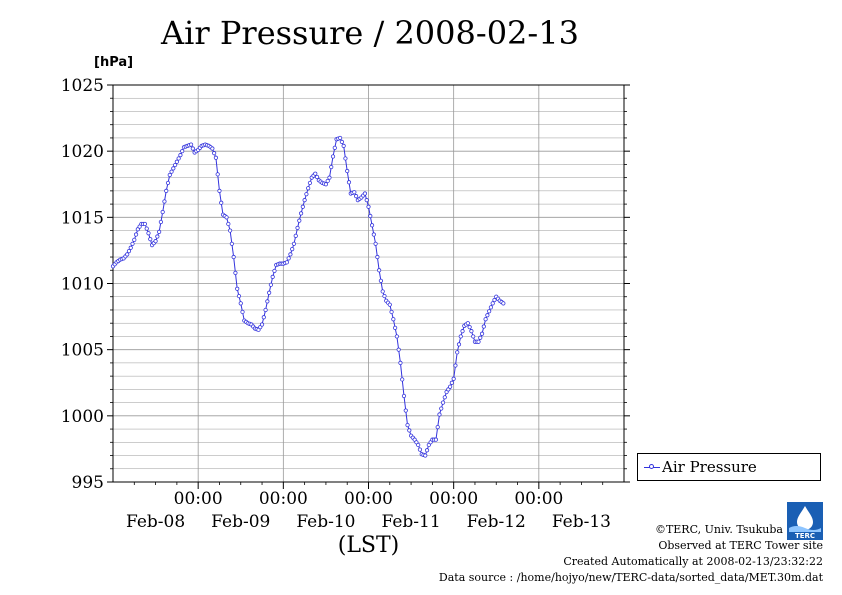 The height and width of the screenshot is (595, 842). Describe the element at coordinates (325, 522) in the screenshot. I see `x-date-label: Feb-10` at that location.